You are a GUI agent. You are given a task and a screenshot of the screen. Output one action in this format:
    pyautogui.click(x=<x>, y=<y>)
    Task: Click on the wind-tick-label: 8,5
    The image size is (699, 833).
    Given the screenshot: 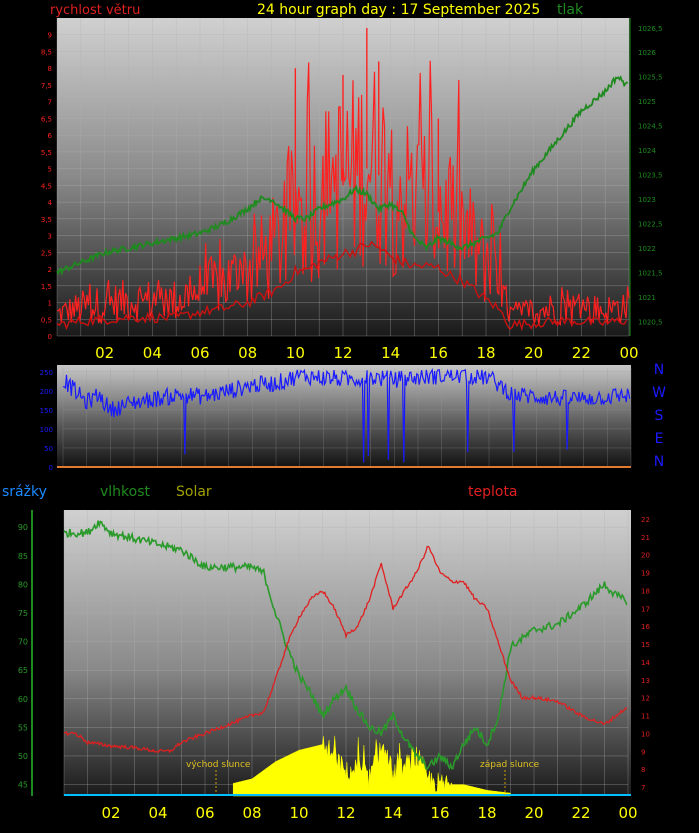 What is the action you would take?
    pyautogui.click(x=46, y=52)
    